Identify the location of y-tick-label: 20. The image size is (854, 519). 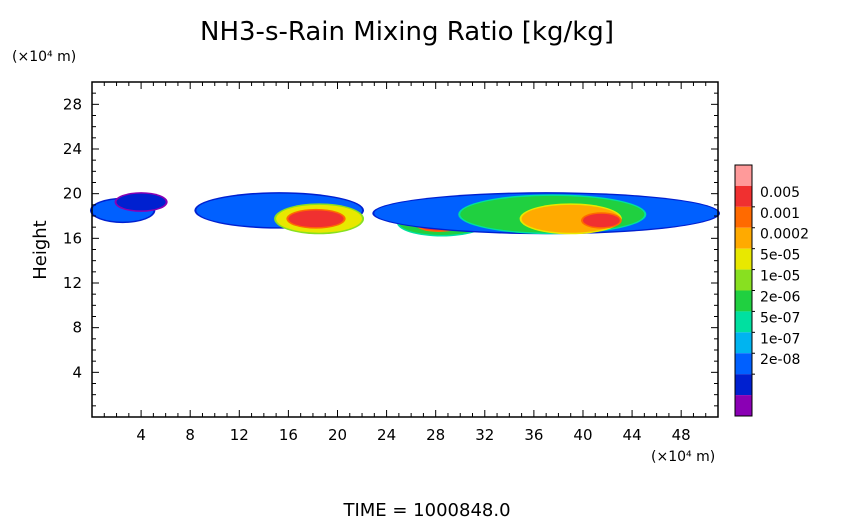
(72, 194).